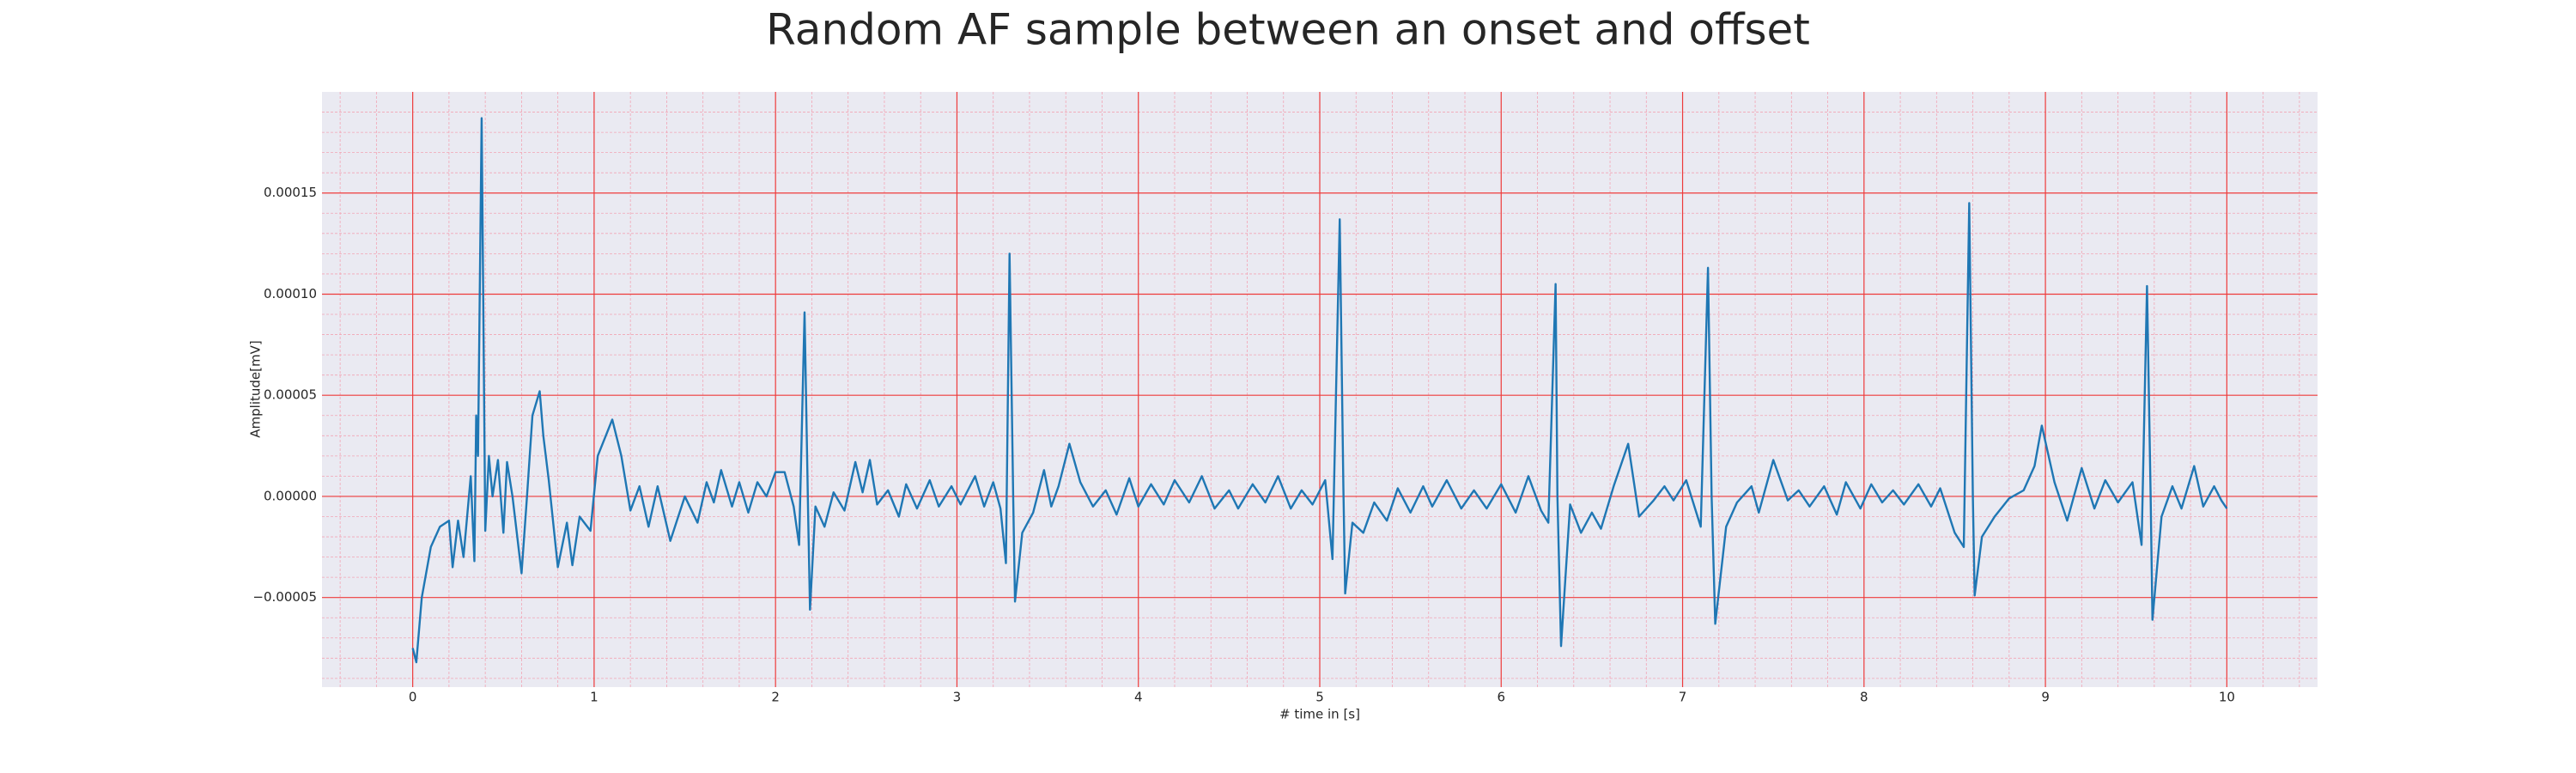 The height and width of the screenshot is (773, 2576). I want to click on y-tick-label: 0.00000, so click(291, 495).